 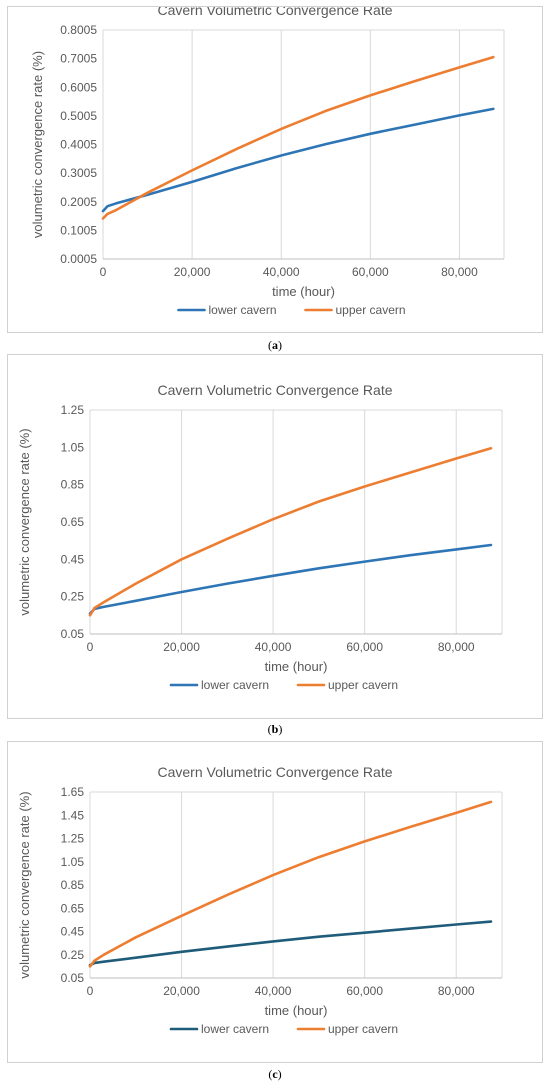 What do you see at coordinates (78, 173) in the screenshot?
I see `y-tick-label: 0.3005` at bounding box center [78, 173].